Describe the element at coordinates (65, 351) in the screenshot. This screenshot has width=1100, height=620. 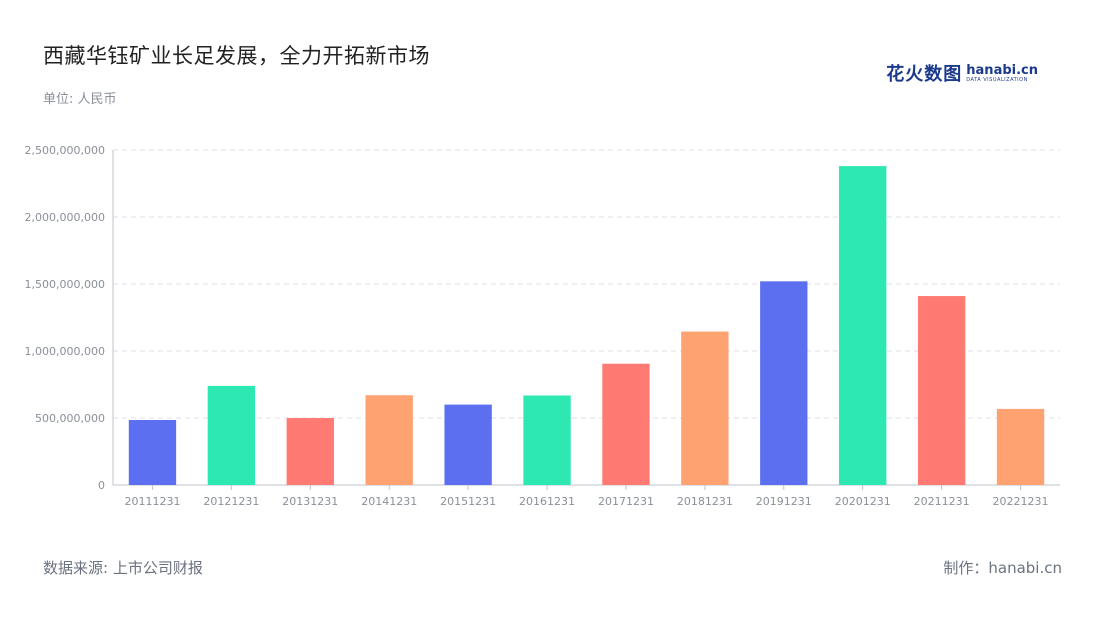
I see `y-tick-label: 1,000,000,000` at that location.